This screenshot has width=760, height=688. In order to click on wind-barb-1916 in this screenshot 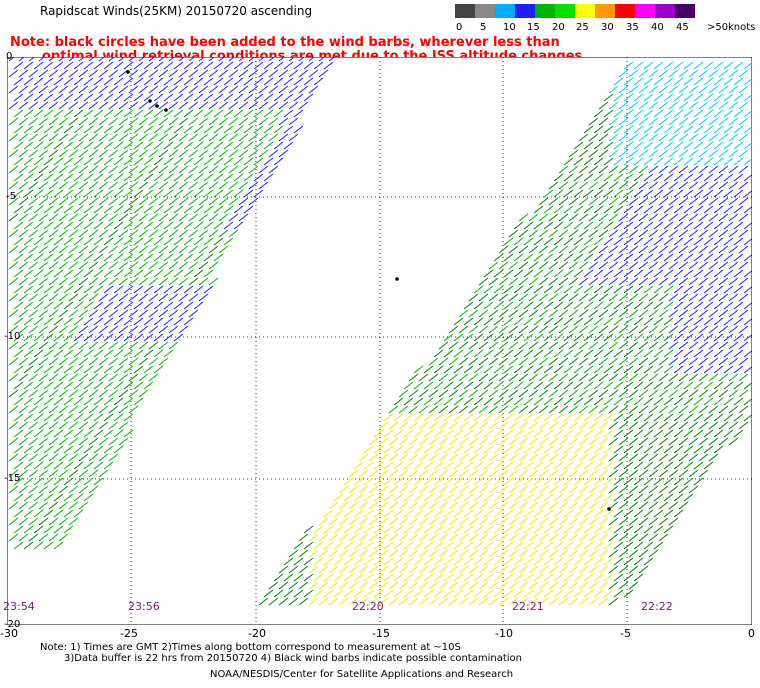, I will do `click(418, 385)`.